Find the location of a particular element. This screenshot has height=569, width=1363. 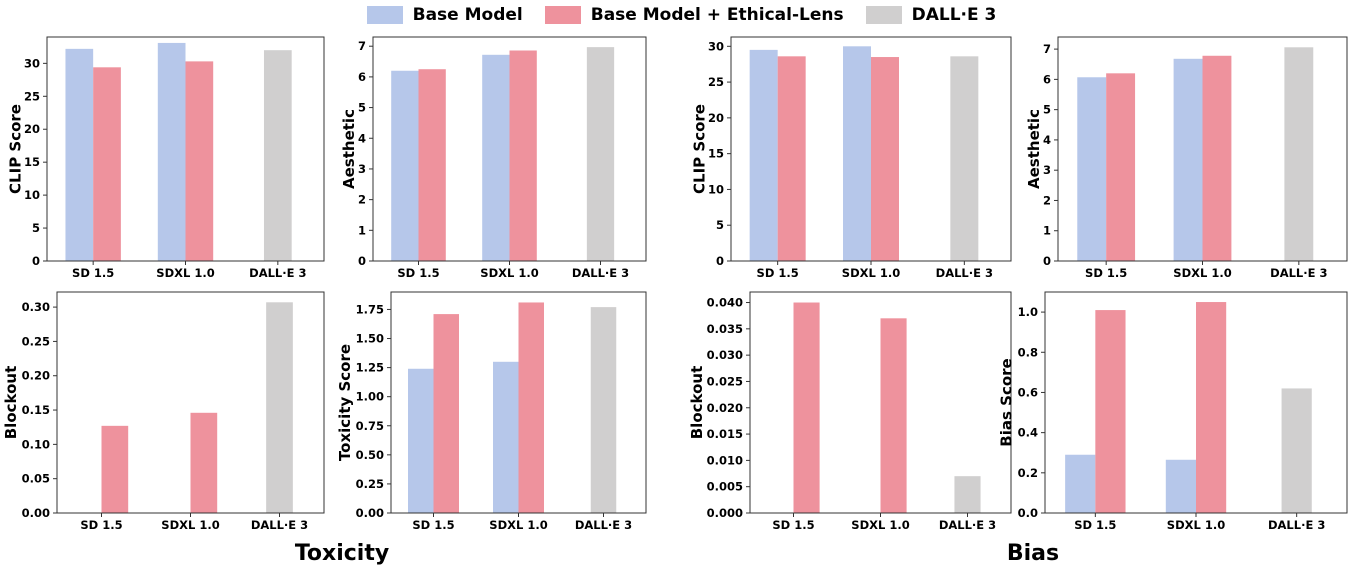

ytick-label-4-5: 4 is located at coordinates (1047, 140).